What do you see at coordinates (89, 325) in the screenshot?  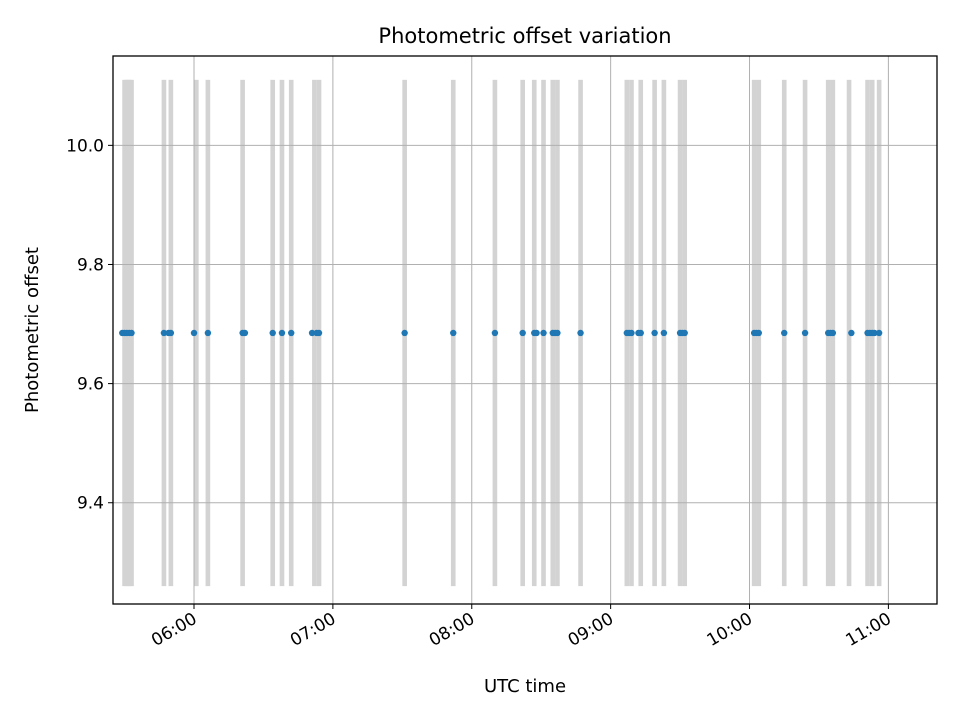 I see `y-axis-ticks: 9.4 9.6 9.8 10.0` at bounding box center [89, 325].